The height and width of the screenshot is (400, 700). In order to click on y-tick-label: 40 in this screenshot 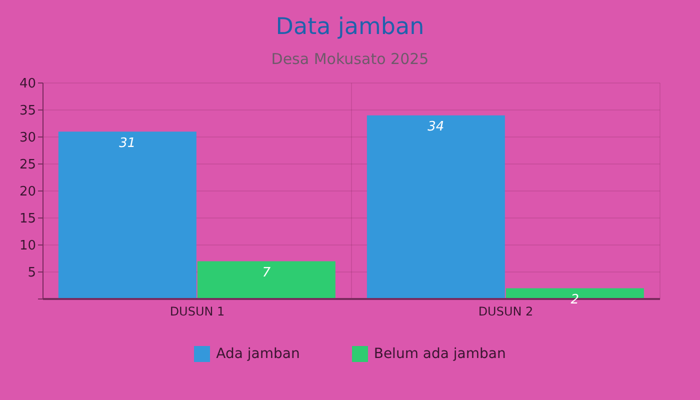, I will do `click(27, 84)`.